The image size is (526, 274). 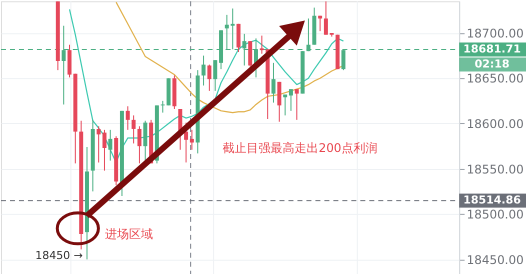 I want to click on annotation: 进场区域, so click(x=128, y=233).